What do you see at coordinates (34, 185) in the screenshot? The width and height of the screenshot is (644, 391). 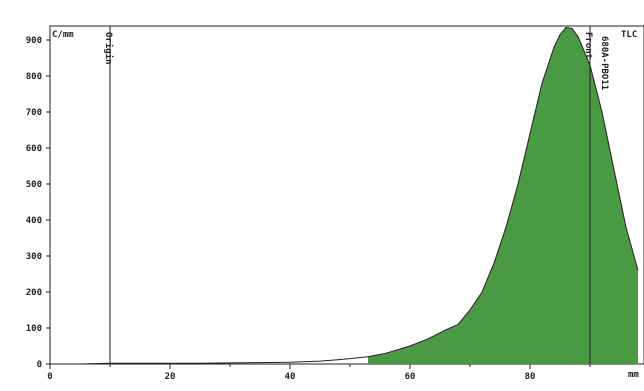 I see `y-tick-label: 500` at bounding box center [34, 185].